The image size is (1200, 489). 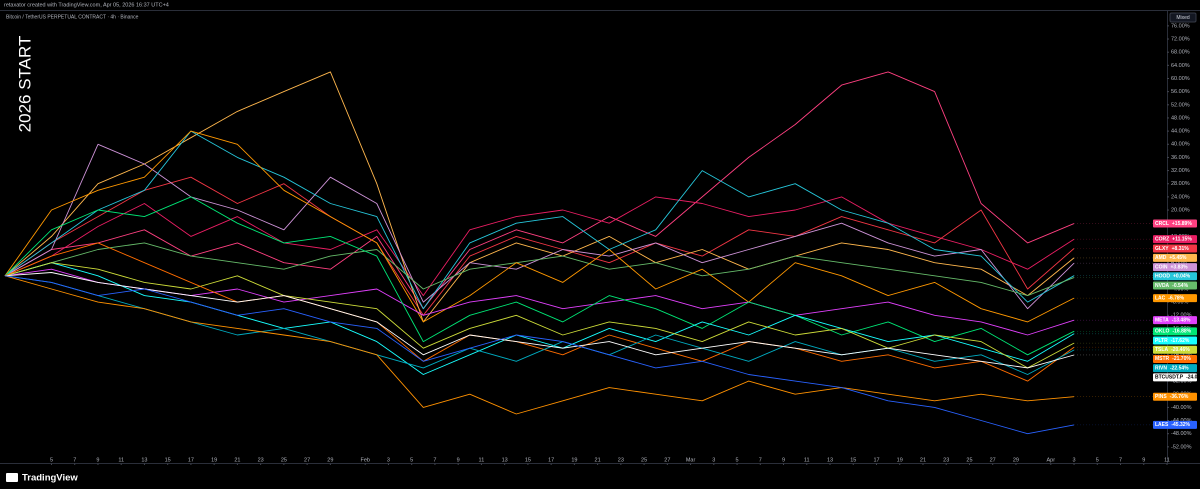 I want to click on series-value-label: +0.04%, so click(x=1182, y=277).